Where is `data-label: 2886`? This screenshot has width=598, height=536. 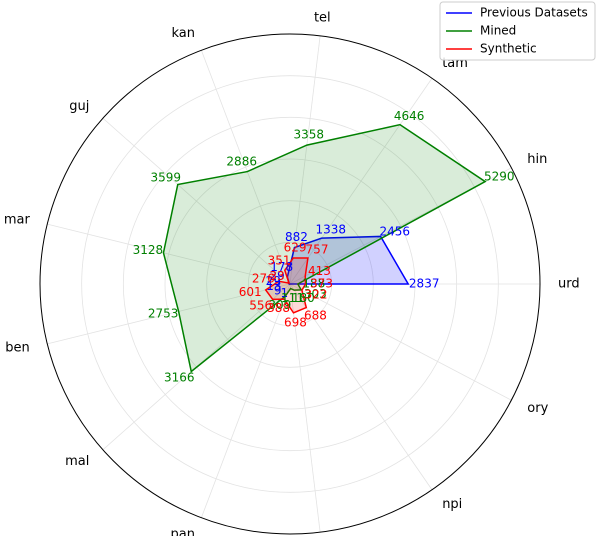
data-label: 2886 is located at coordinates (241, 162).